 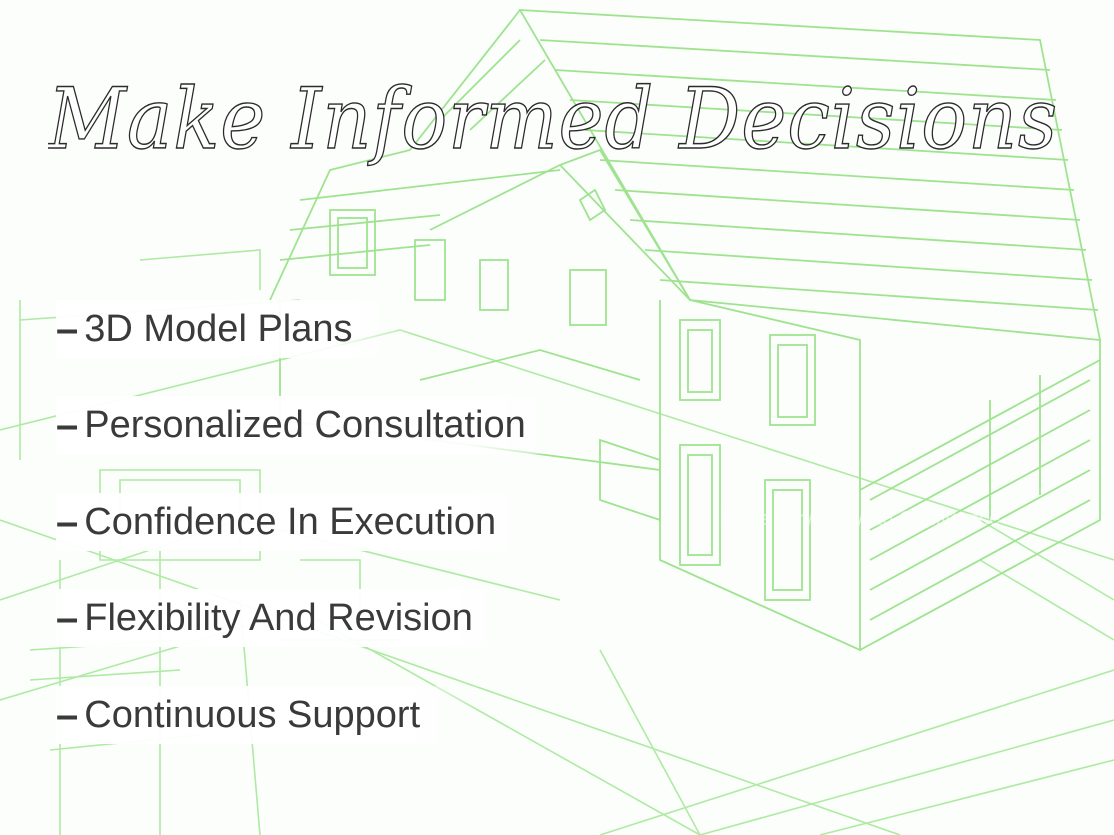 What do you see at coordinates (860, 519) in the screenshot?
I see `ghost-text: Move Forward With Confidence` at bounding box center [860, 519].